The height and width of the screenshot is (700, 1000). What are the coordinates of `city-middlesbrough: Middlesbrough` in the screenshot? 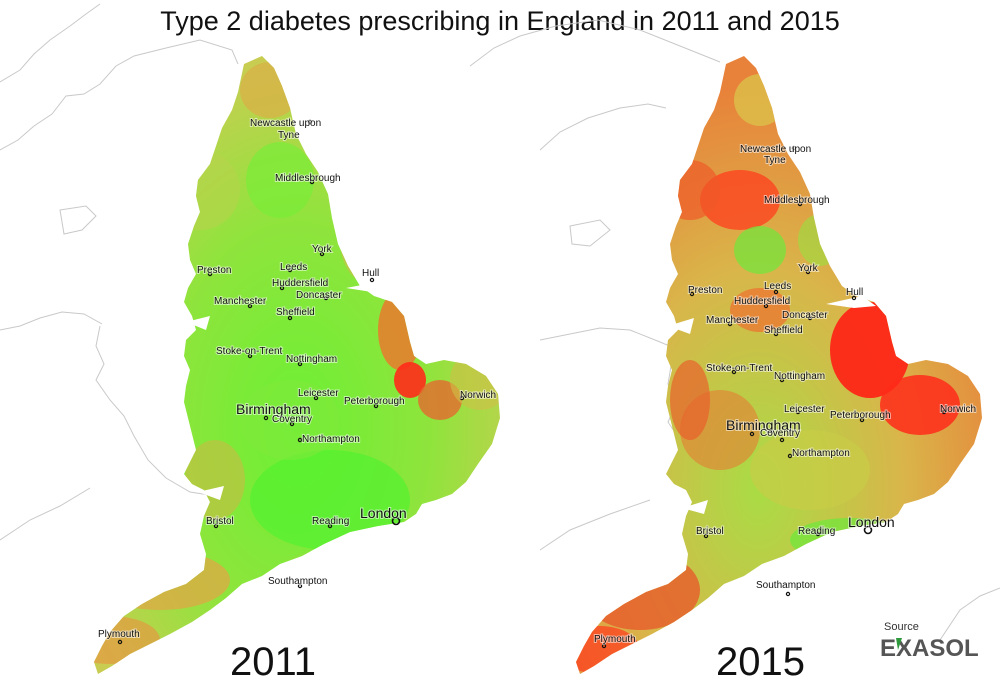 It's located at (308, 178).